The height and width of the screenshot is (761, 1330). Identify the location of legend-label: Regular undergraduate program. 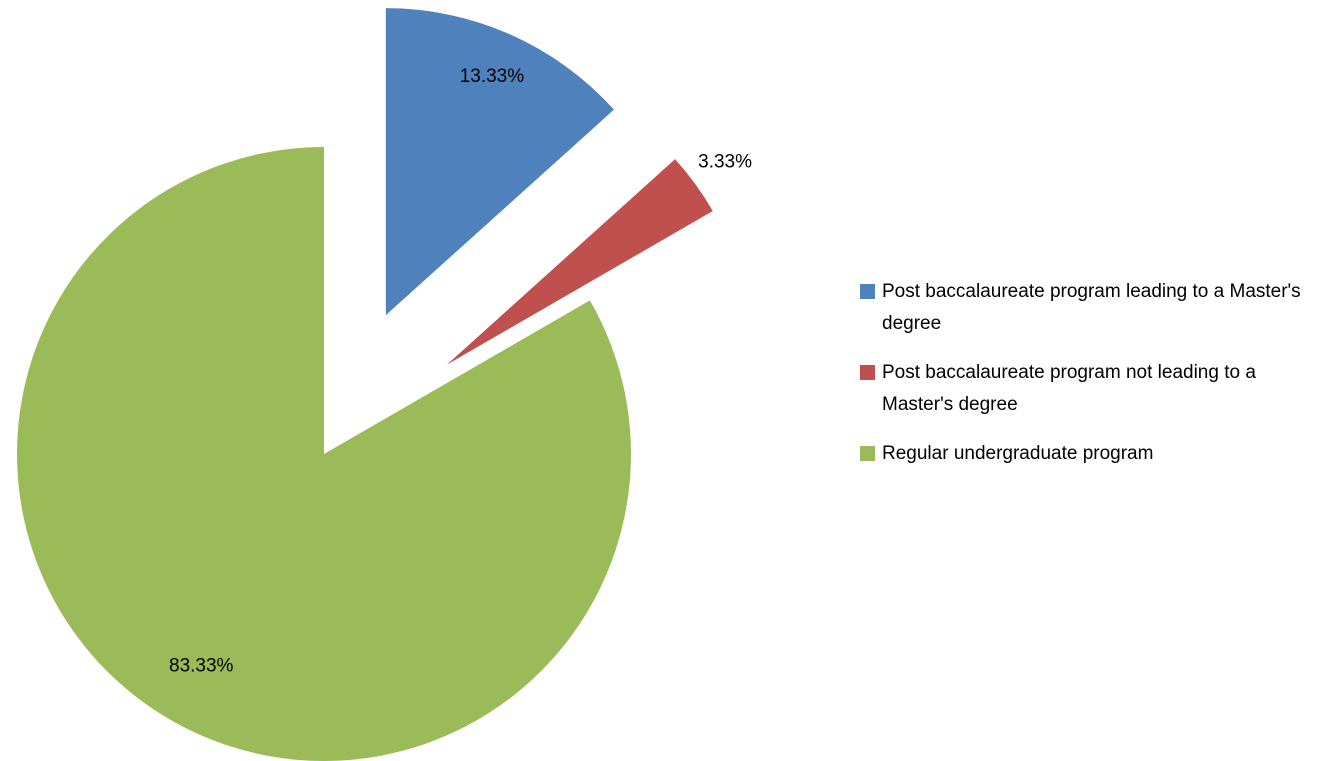
(1018, 453).